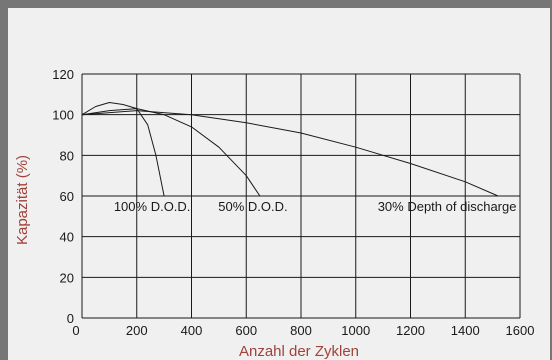  Describe the element at coordinates (520, 330) in the screenshot. I see `x-tick-label: 1600` at that location.